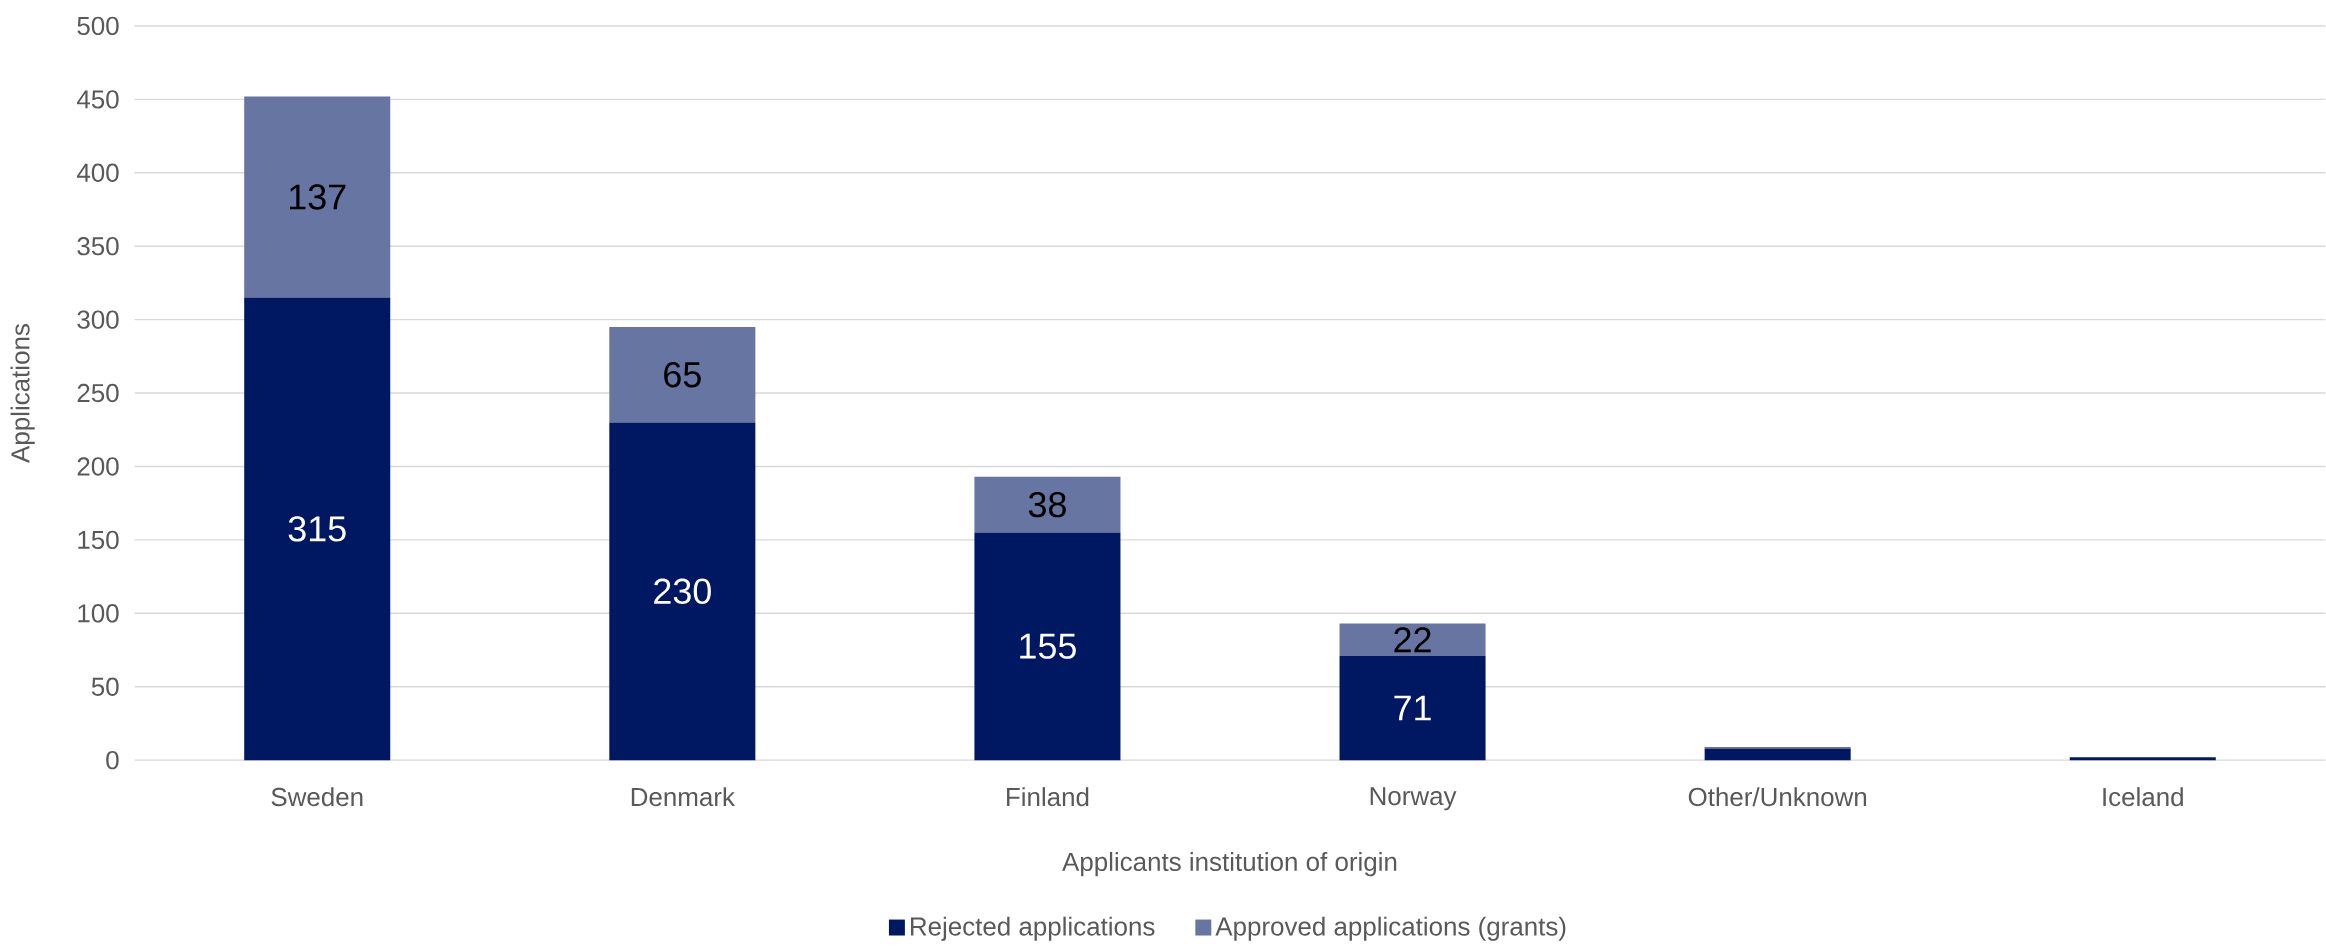 The height and width of the screenshot is (946, 2326). I want to click on y-tick-label: 400, so click(97, 172).